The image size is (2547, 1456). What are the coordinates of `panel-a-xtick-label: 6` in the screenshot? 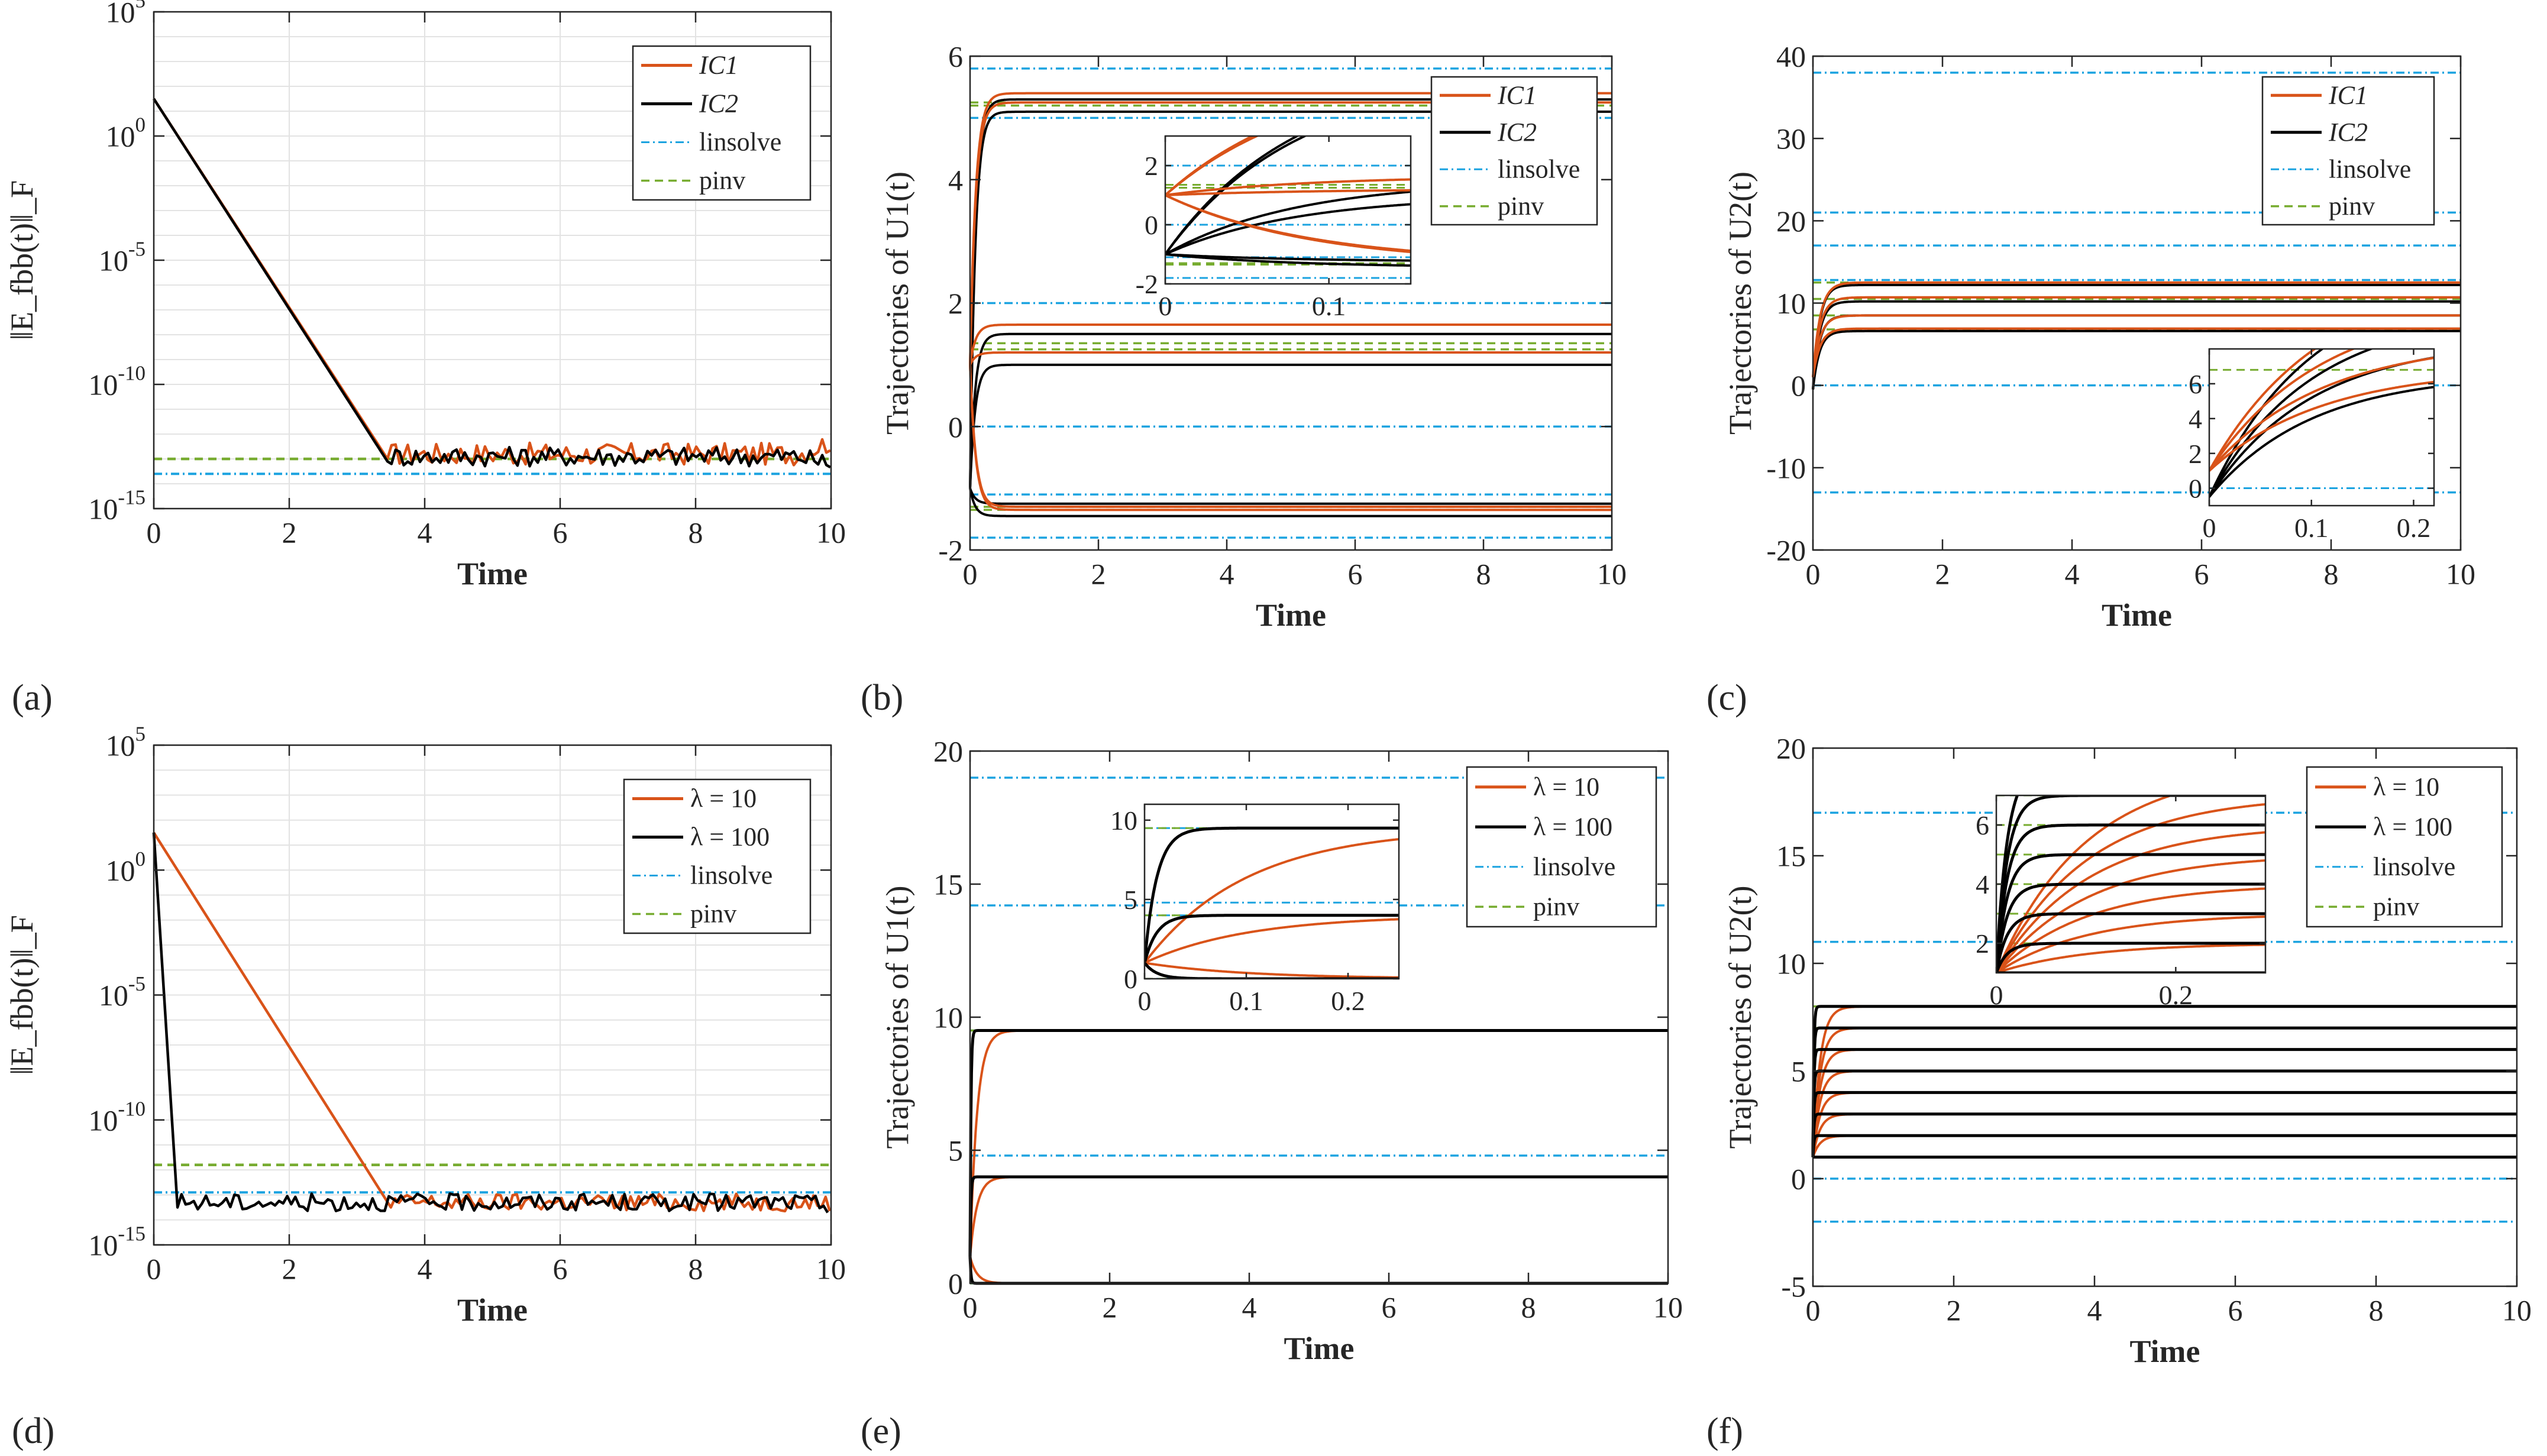 It's located at (560, 532).